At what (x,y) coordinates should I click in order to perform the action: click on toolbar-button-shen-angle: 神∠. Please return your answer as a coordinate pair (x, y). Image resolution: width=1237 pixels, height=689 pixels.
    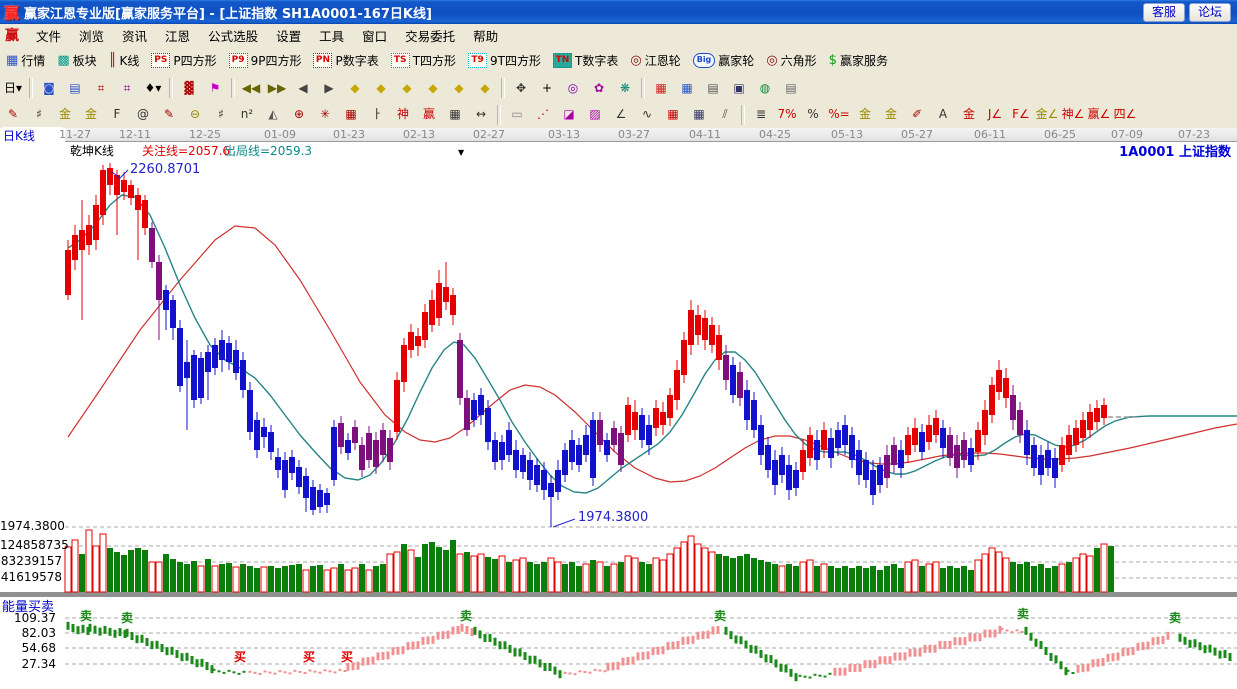
    Looking at the image, I should click on (1073, 114).